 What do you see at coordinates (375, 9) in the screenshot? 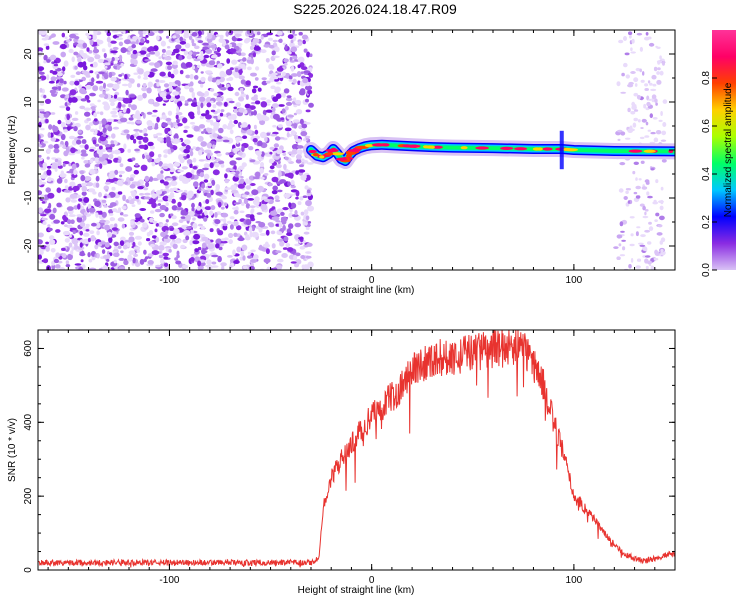
I see `figure-title: S225.2026.024.18.47.R09` at bounding box center [375, 9].